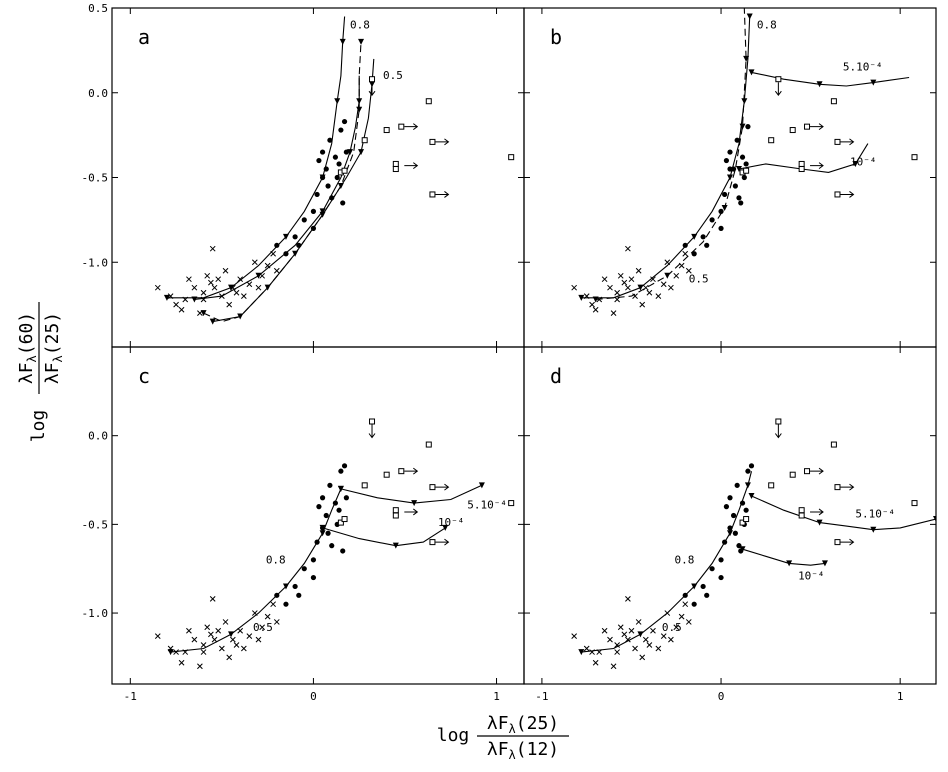  What do you see at coordinates (313, 696) in the screenshot?
I see `x-tick-label: 0` at bounding box center [313, 696].